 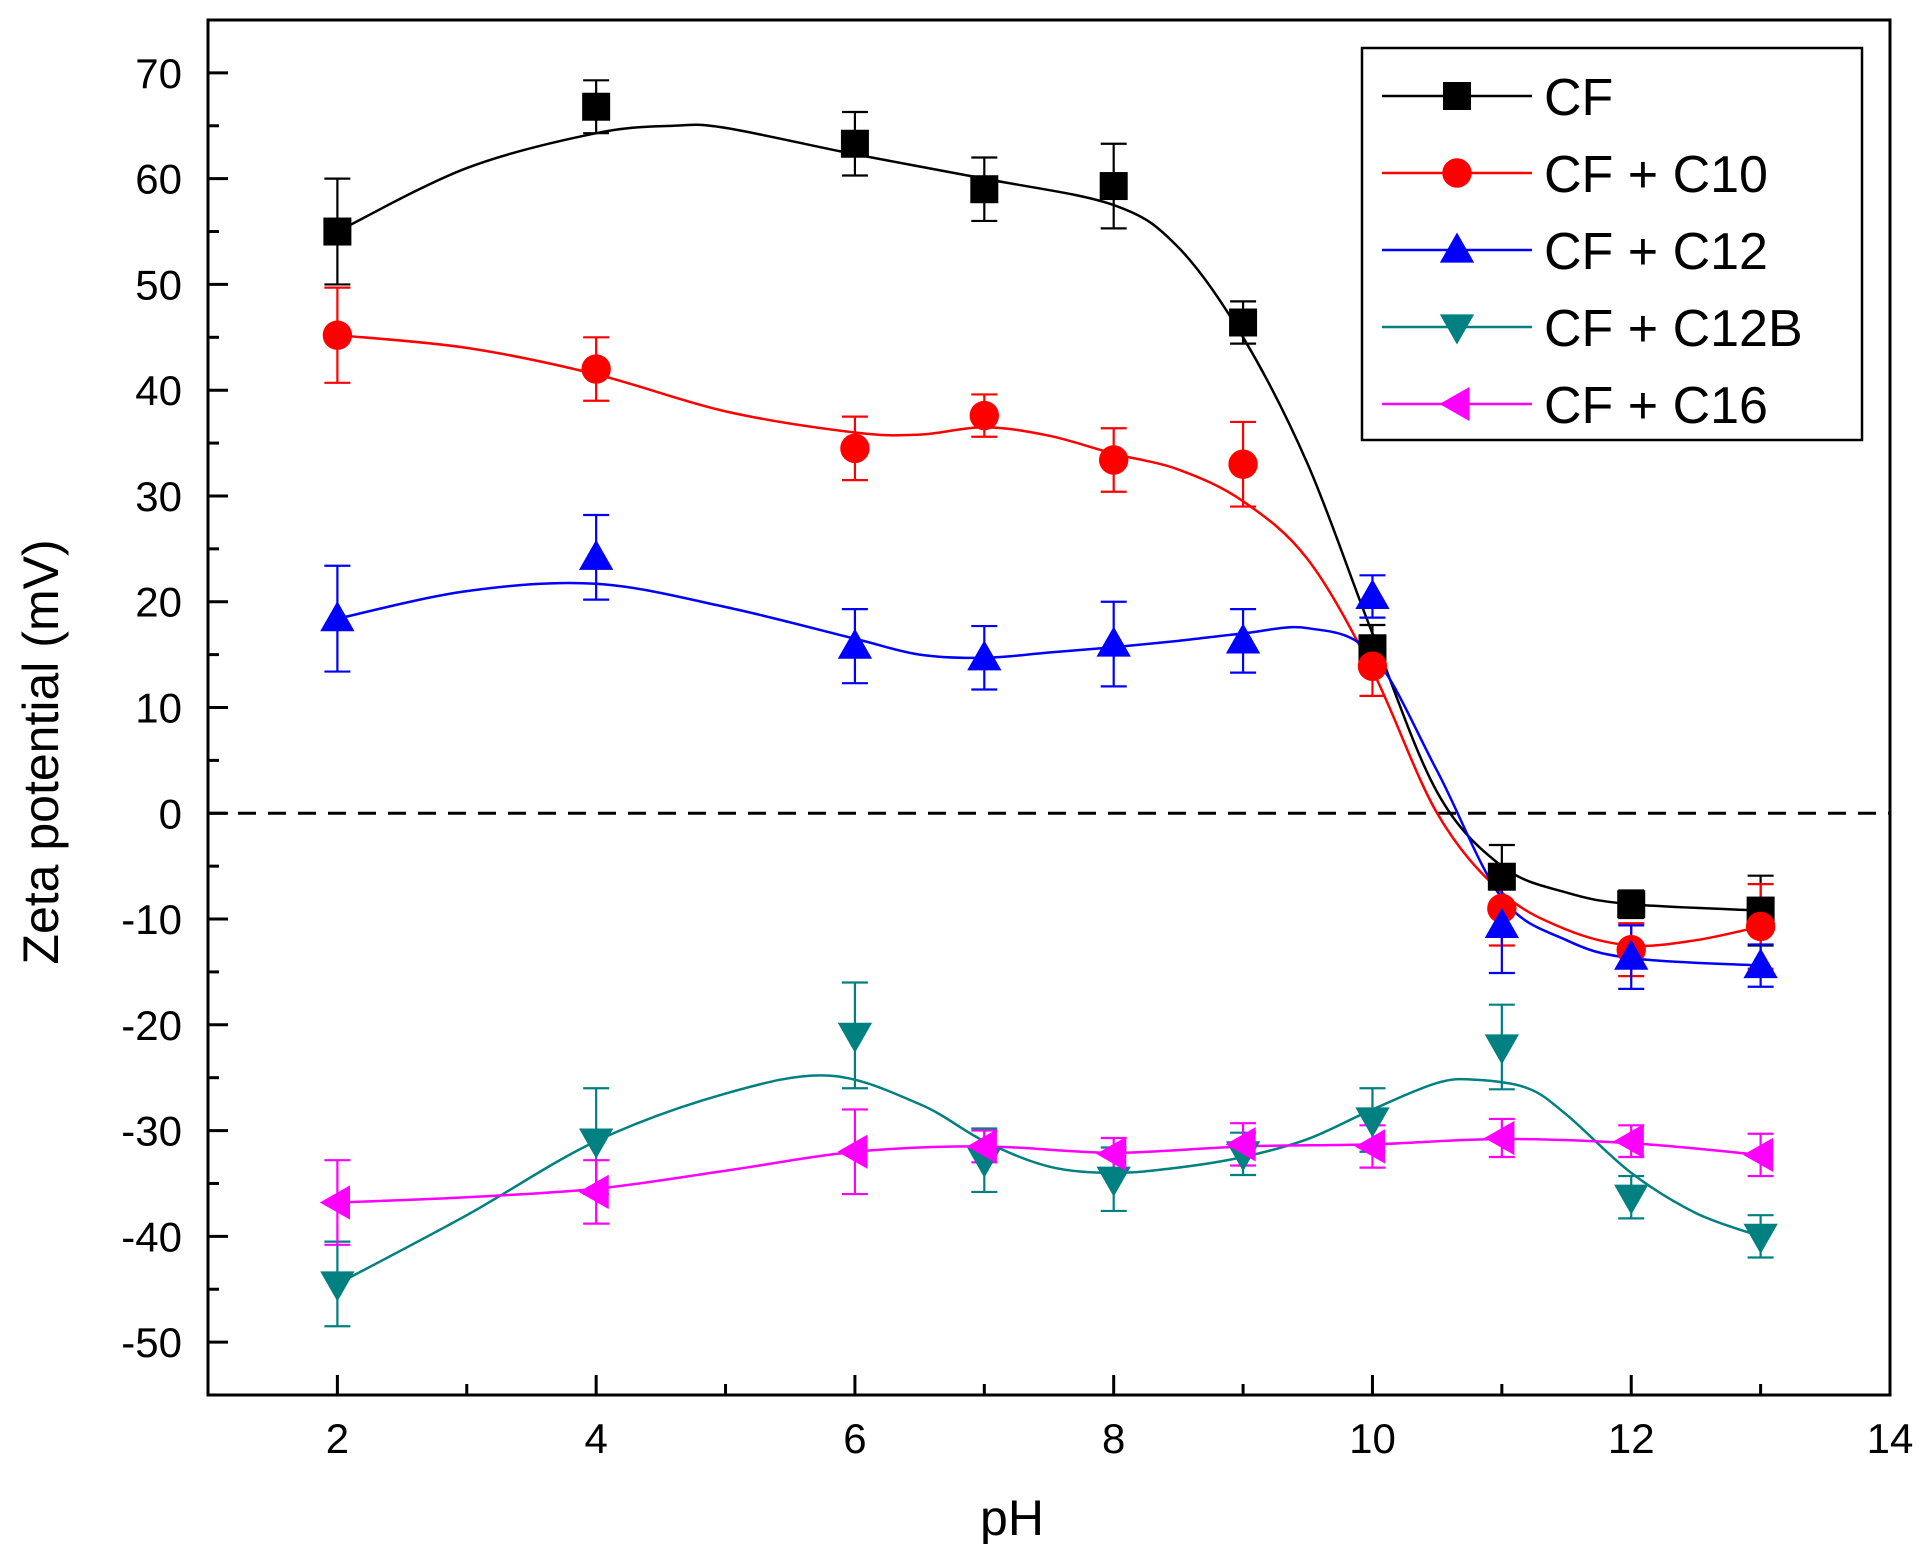 I want to click on y-tick-label: 50, so click(x=158, y=284).